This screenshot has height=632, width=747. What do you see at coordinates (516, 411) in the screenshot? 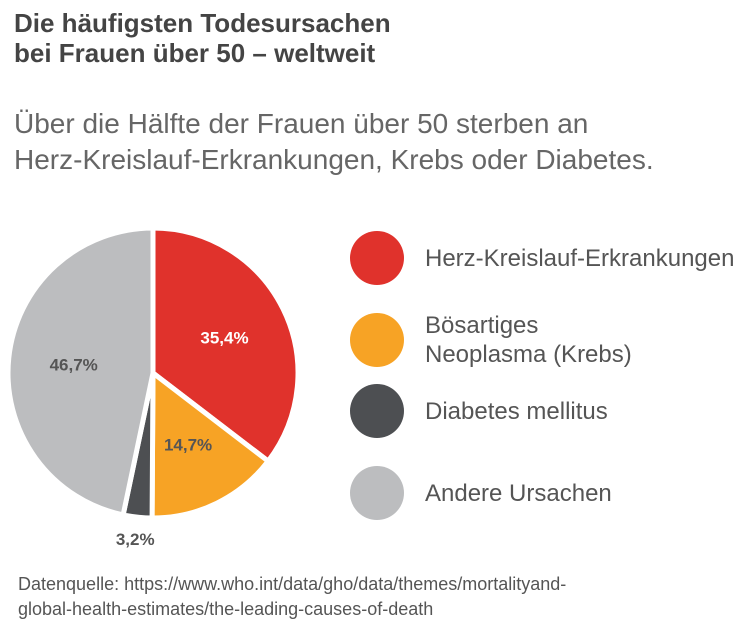
I see `legend-label: Diabetes mellitus` at bounding box center [516, 411].